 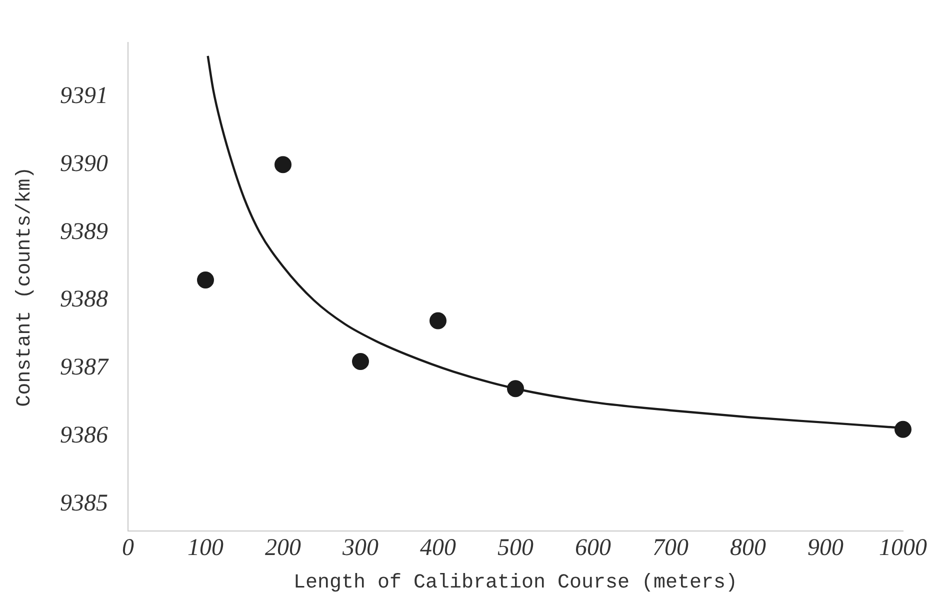 I want to click on y-tick-label: 9389, so click(x=84, y=231).